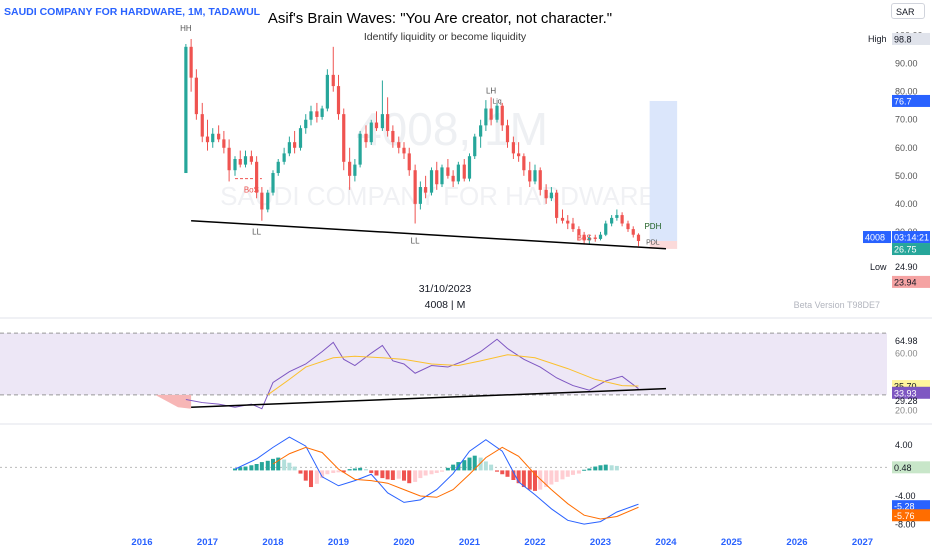 The image size is (932, 550). I want to click on position-target-zone, so click(663, 171).